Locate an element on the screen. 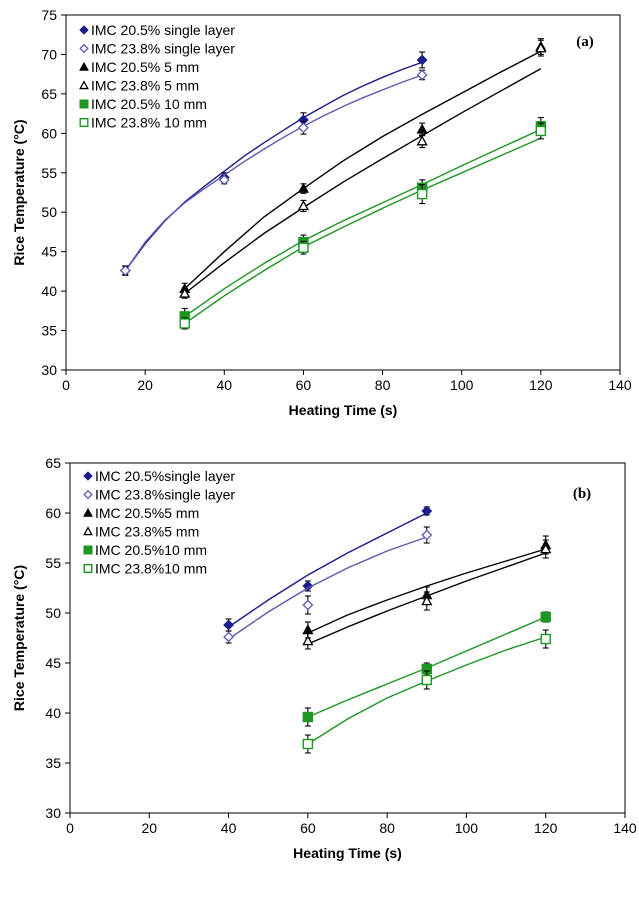  panel-label: (b) is located at coordinates (582, 494).